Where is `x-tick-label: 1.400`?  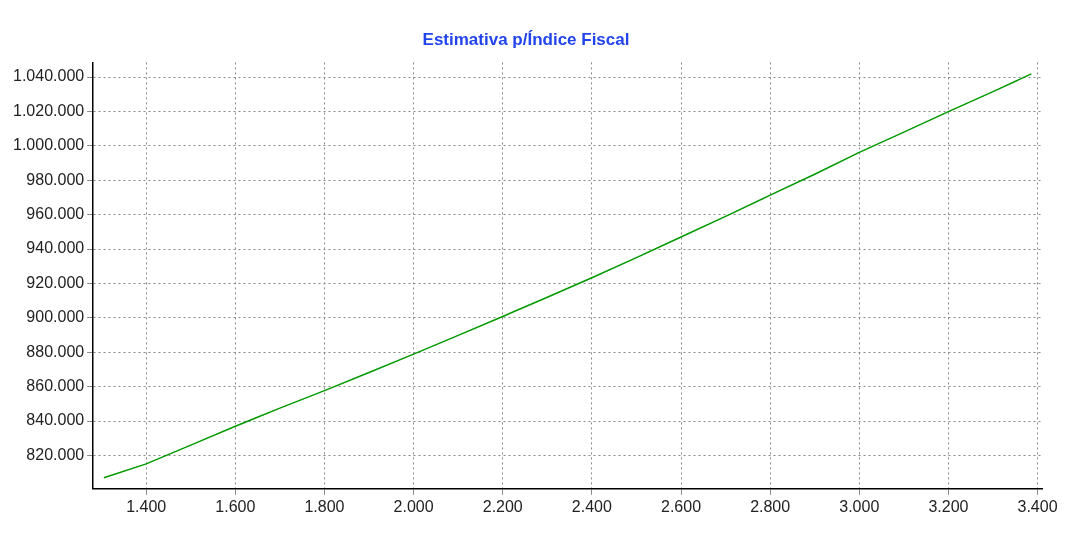
x-tick-label: 1.400 is located at coordinates (146, 506).